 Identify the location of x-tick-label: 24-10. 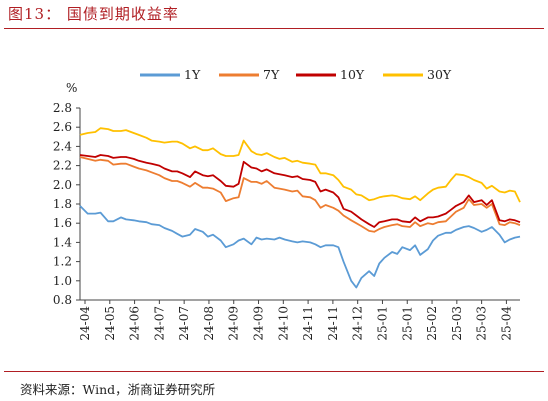
(283, 323).